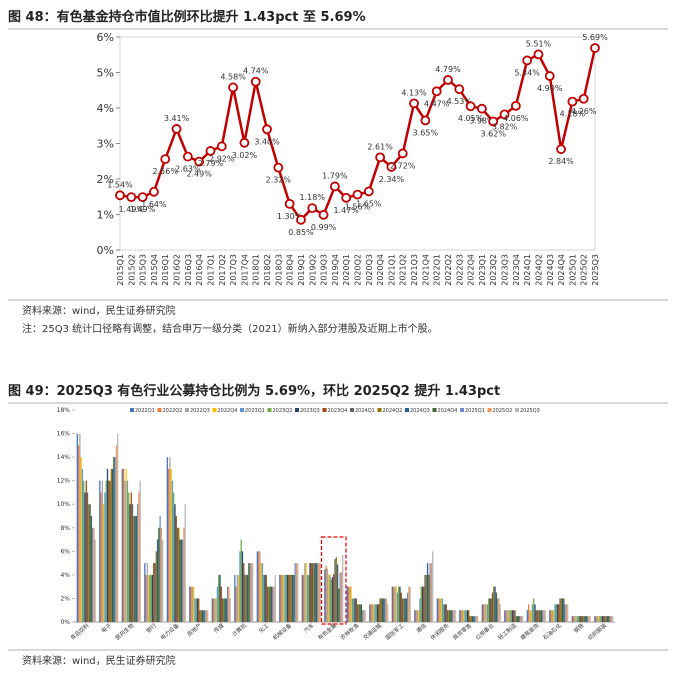 The width and height of the screenshot is (676, 676). Describe the element at coordinates (105, 73) in the screenshot. I see `y-tick-label: 5%` at that location.